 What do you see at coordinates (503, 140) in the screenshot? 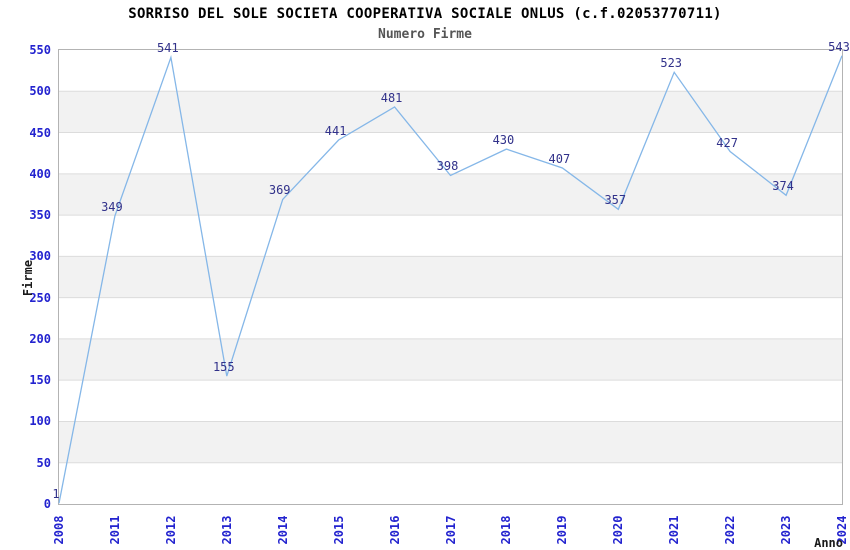
I see `data-point-label: 430` at bounding box center [503, 140].